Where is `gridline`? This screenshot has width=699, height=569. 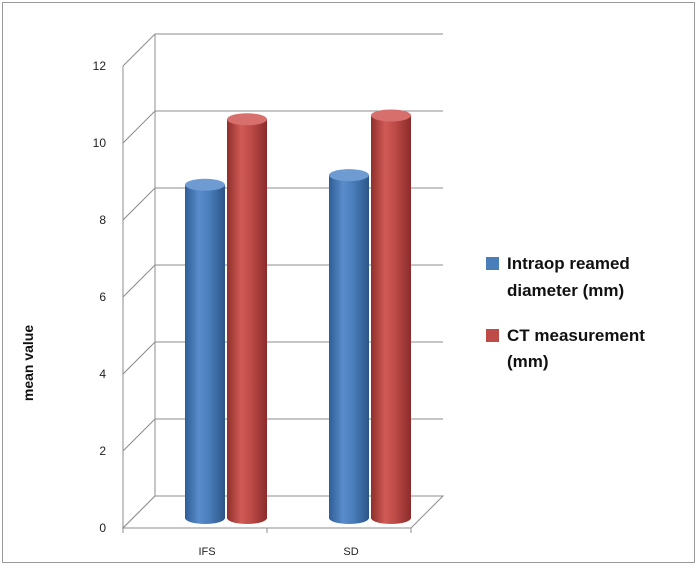
gridline is located at coordinates (282, 50).